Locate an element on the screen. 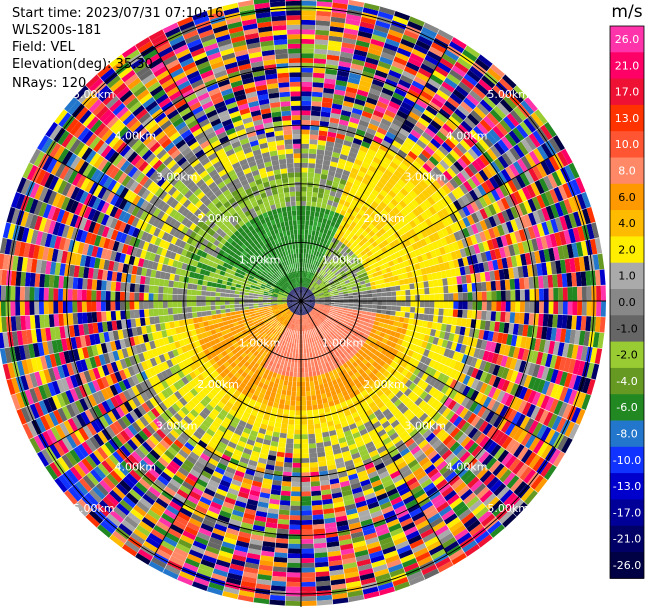  colorbar-tick-label: 21.0 is located at coordinates (627, 65).